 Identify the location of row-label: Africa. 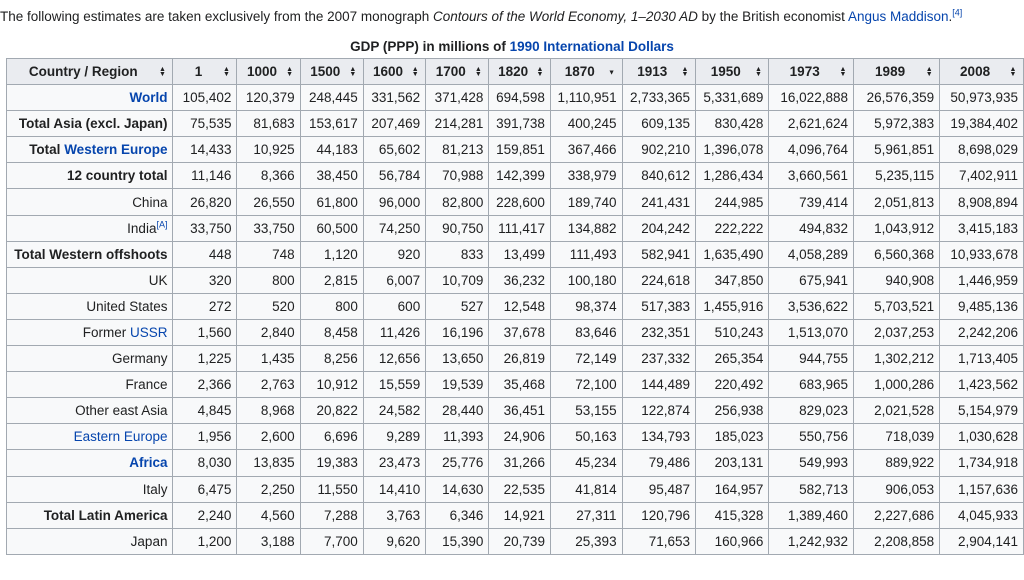
(89, 463).